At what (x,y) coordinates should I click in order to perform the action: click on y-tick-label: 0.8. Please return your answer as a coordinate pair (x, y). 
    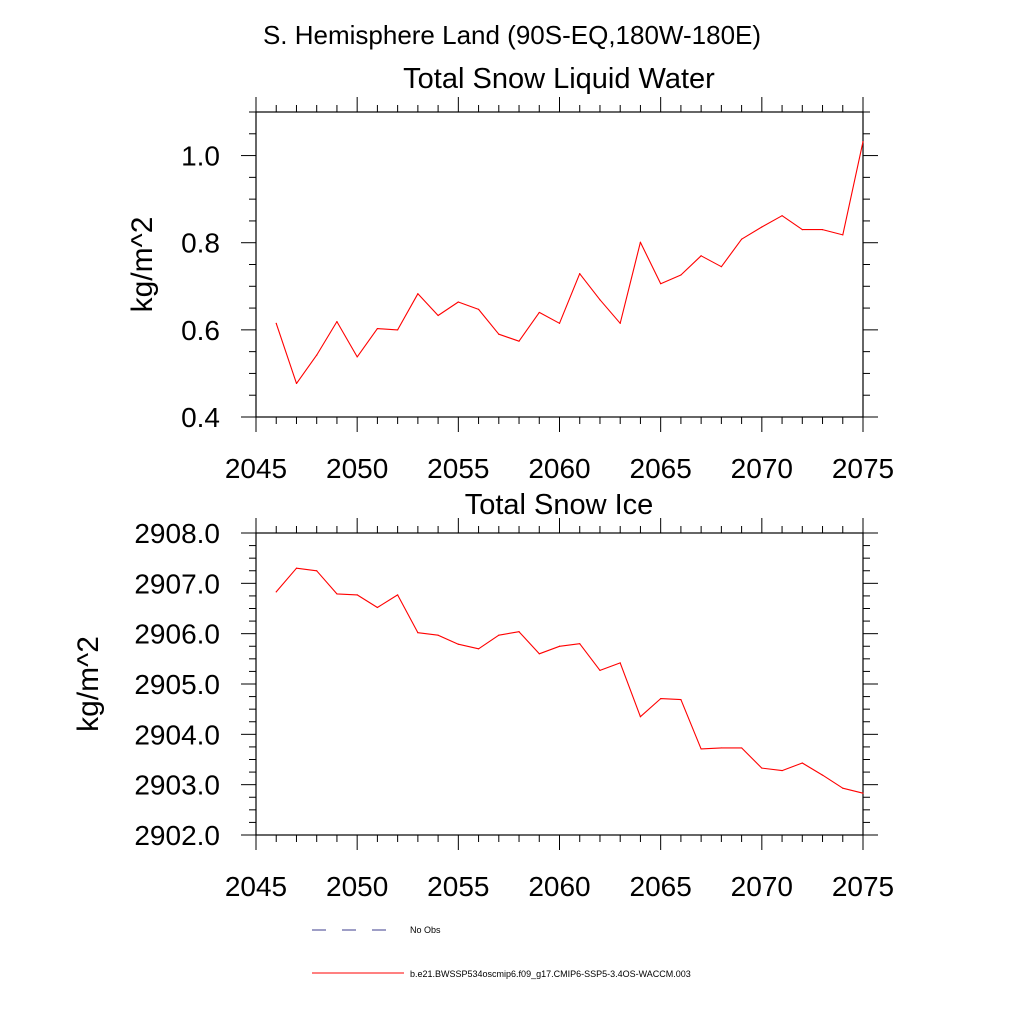
    Looking at the image, I should click on (200, 243).